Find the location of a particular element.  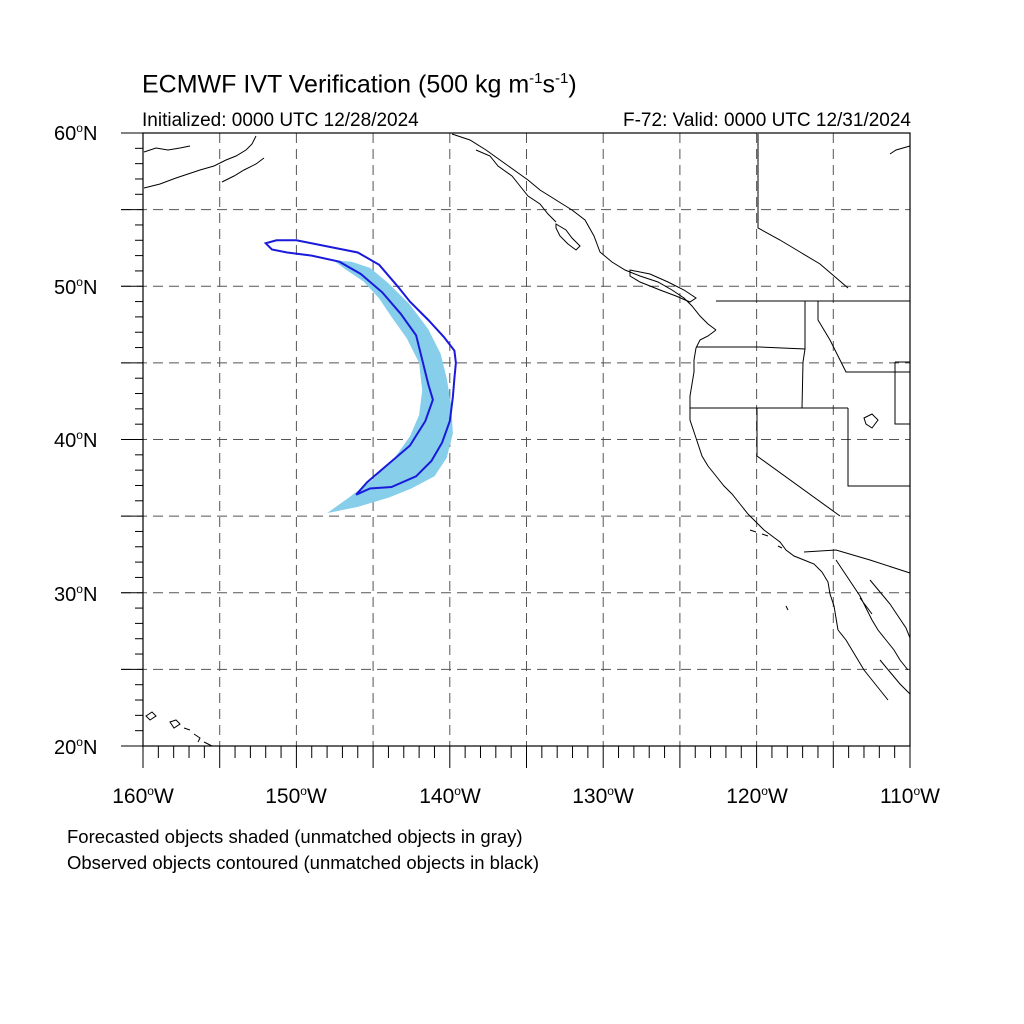

lon-label-140w: 140oW is located at coordinates (450, 796).